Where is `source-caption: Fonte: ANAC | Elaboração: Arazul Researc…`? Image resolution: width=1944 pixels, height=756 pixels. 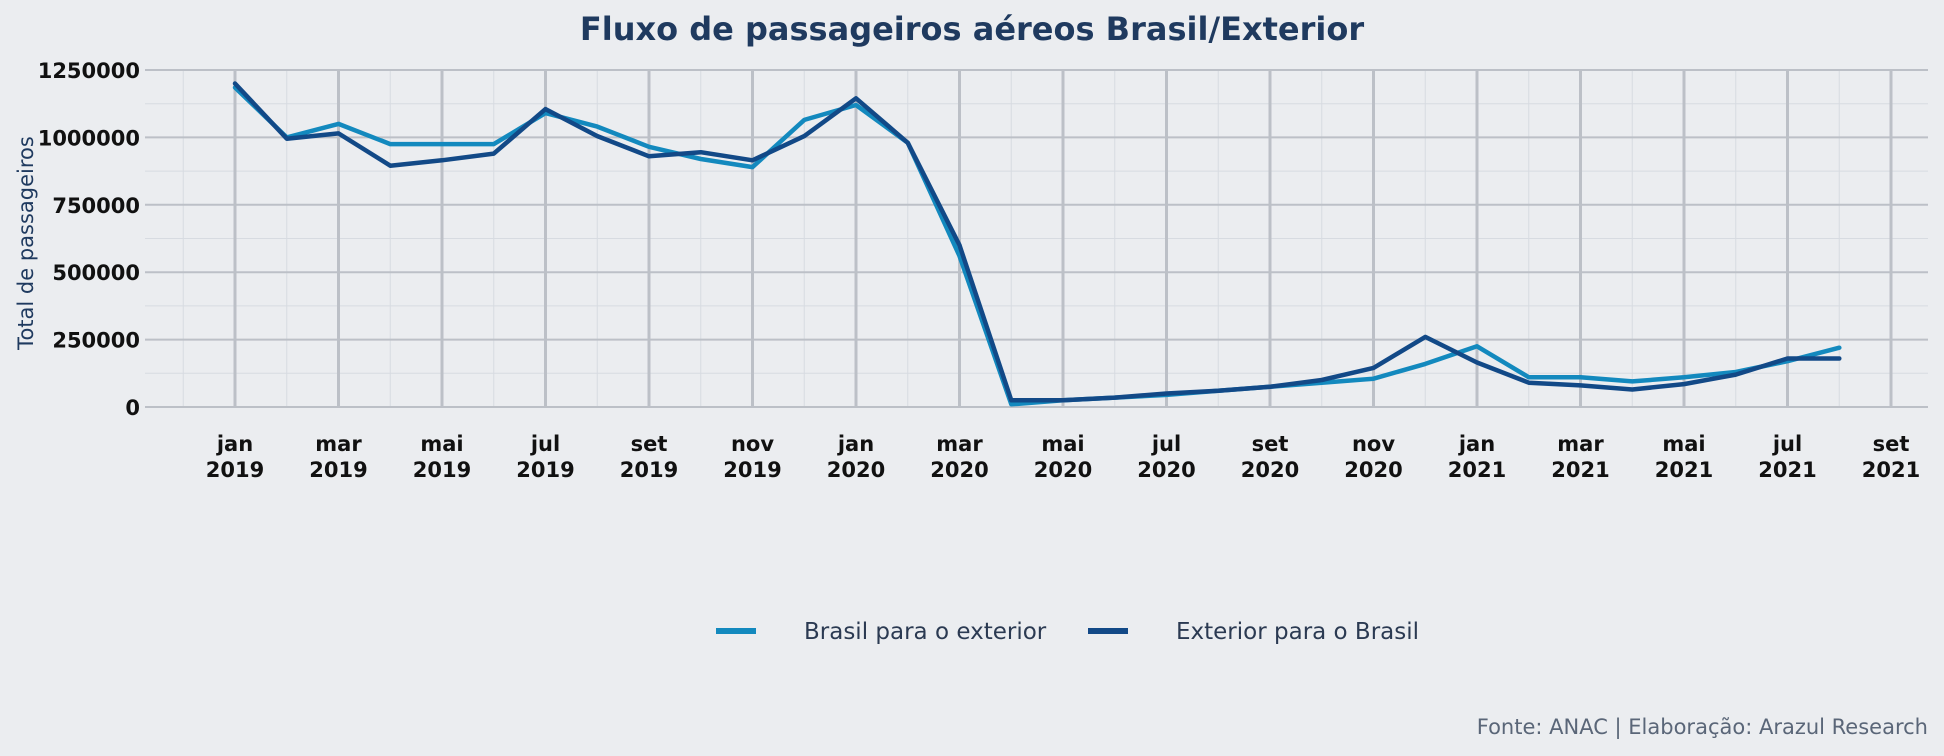
source-caption: Fonte: ANAC | Elaboração: Arazul Researc… is located at coordinates (1702, 727).